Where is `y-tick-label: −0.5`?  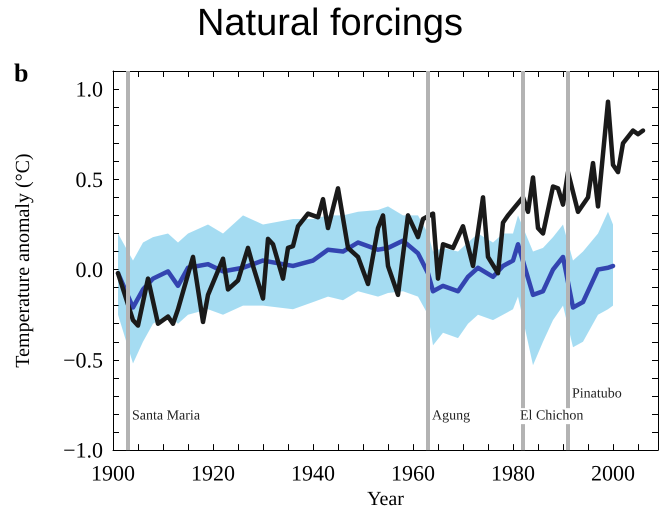 y-tick-label: −0.5 is located at coordinates (83, 359).